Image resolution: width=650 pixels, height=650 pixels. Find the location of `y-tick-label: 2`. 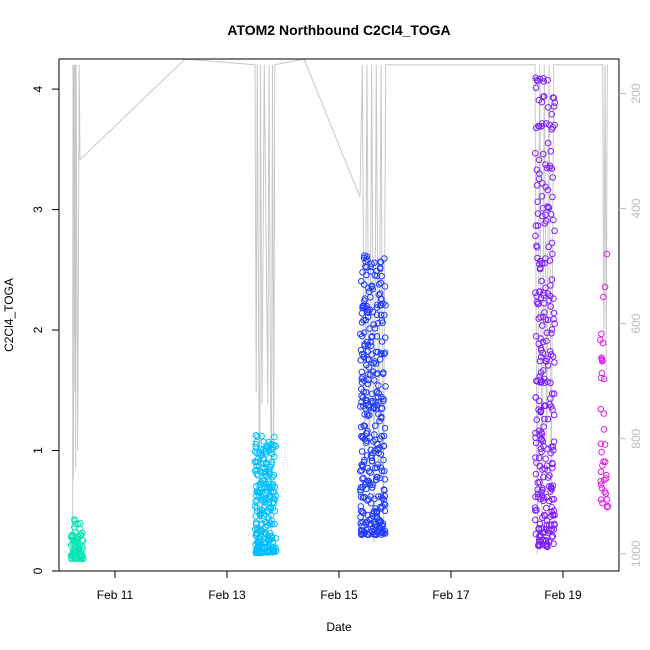

y-tick-label: 2 is located at coordinates (38, 329).